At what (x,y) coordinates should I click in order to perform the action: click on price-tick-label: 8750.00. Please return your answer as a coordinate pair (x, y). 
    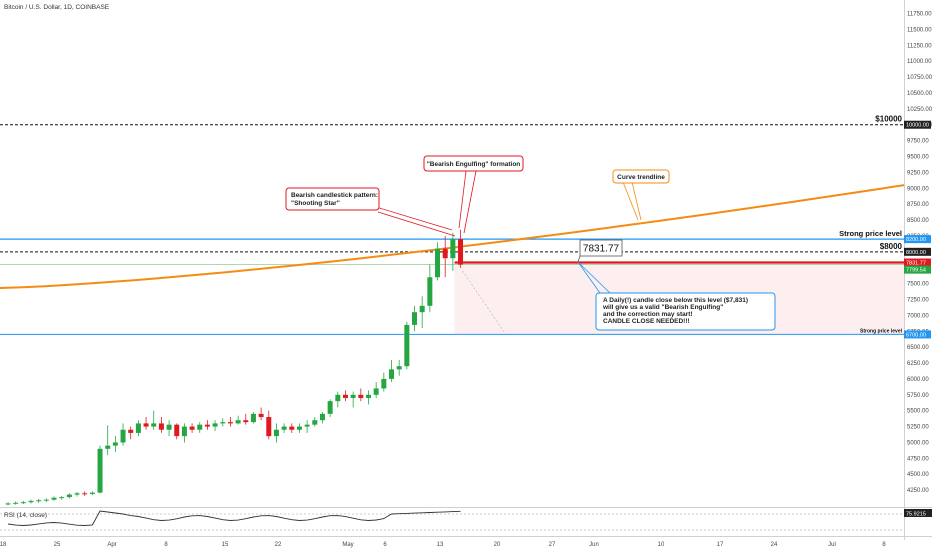
    Looking at the image, I should click on (918, 205).